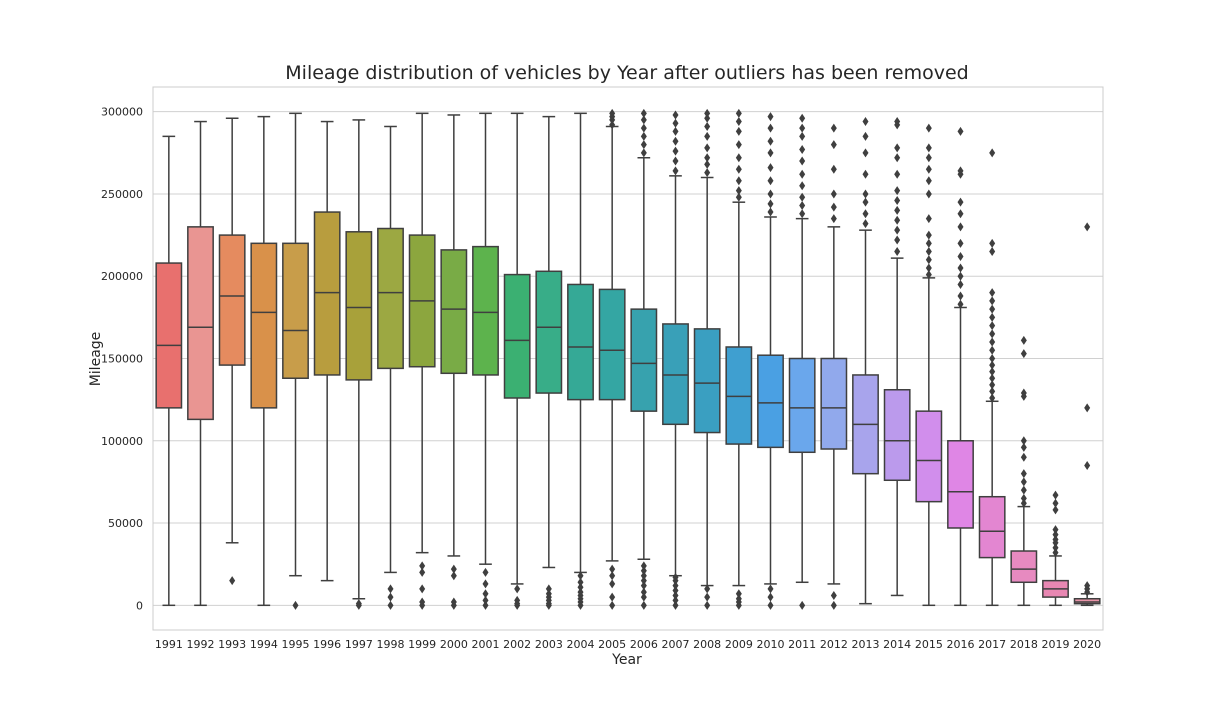 This screenshot has width=1224, height=720. I want to click on box-2000, so click(454, 362).